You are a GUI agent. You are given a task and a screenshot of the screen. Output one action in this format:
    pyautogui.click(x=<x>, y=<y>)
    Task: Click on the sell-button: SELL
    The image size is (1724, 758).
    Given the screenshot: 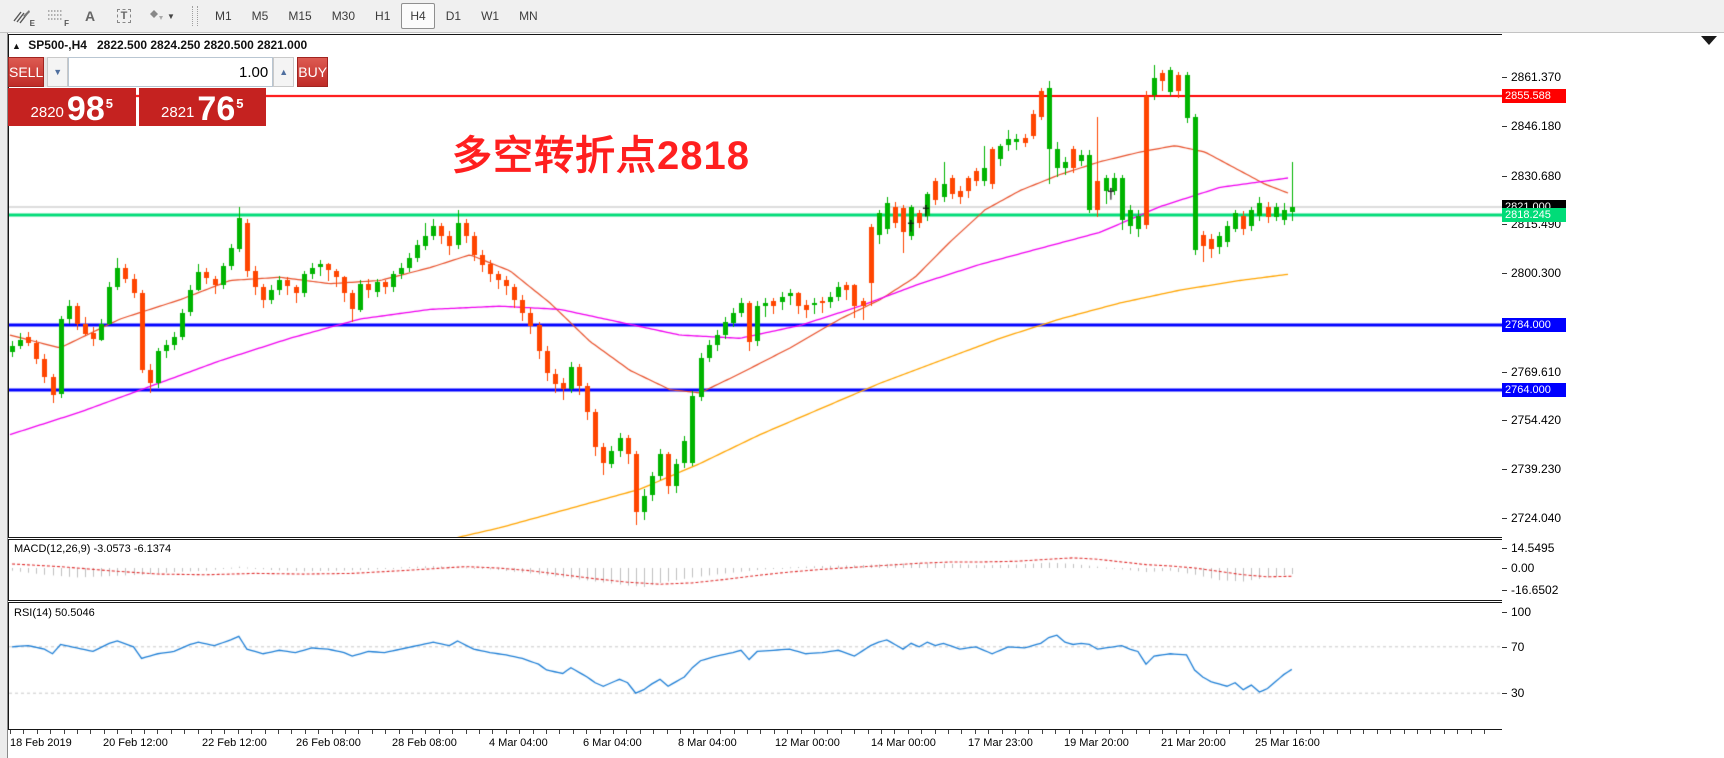 What is the action you would take?
    pyautogui.click(x=26, y=72)
    